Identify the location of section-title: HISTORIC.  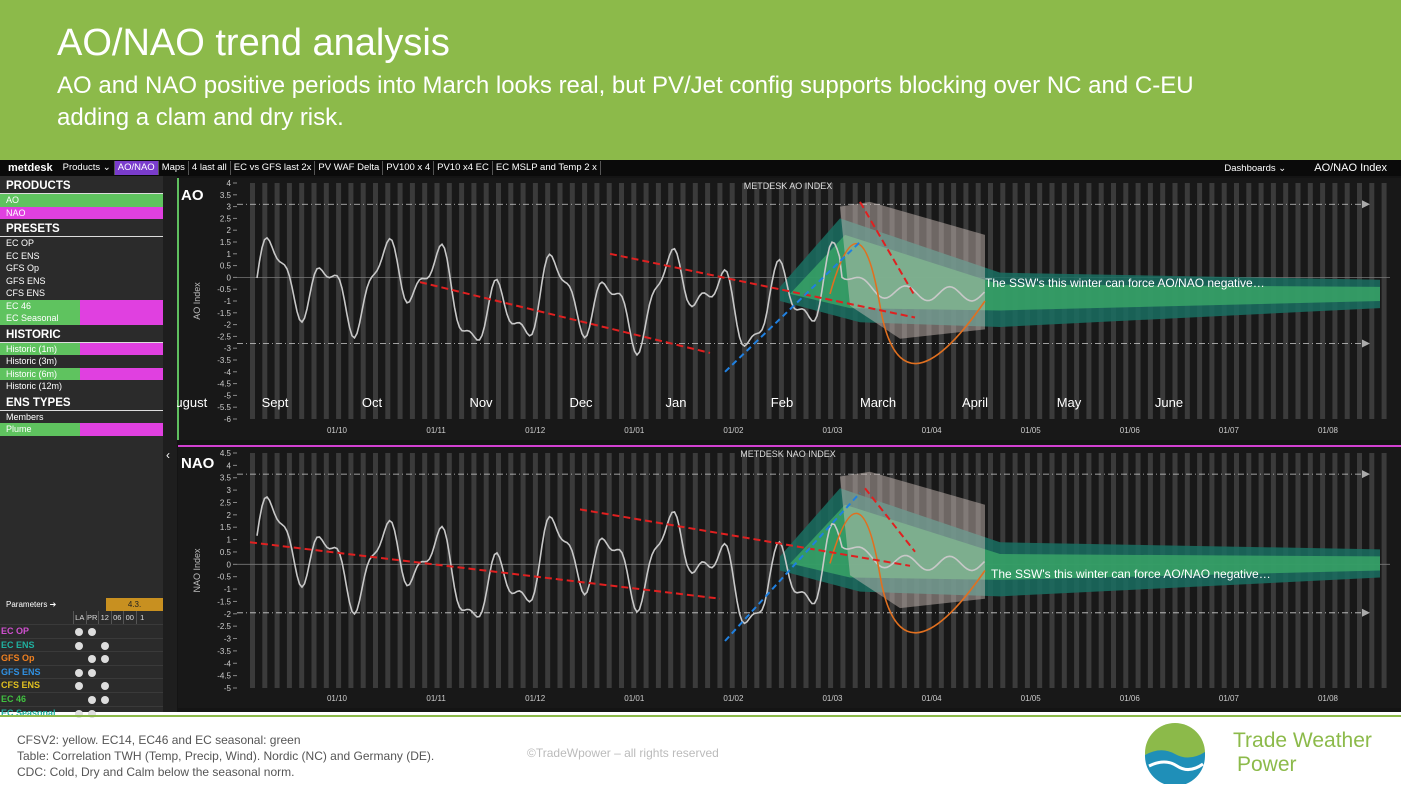
(81, 334).